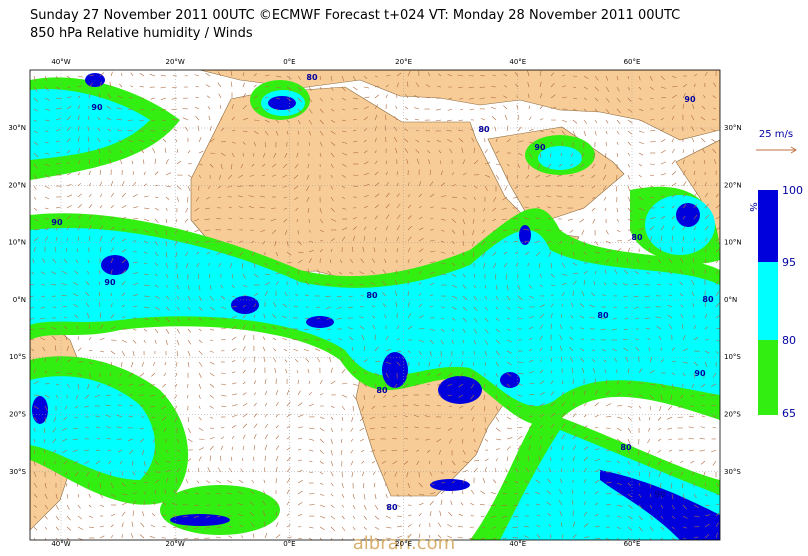 The height and width of the screenshot is (556, 808). What do you see at coordinates (141, 33) in the screenshot?
I see `subtitle: 850 hPa Relative humidity / Winds` at bounding box center [141, 33].